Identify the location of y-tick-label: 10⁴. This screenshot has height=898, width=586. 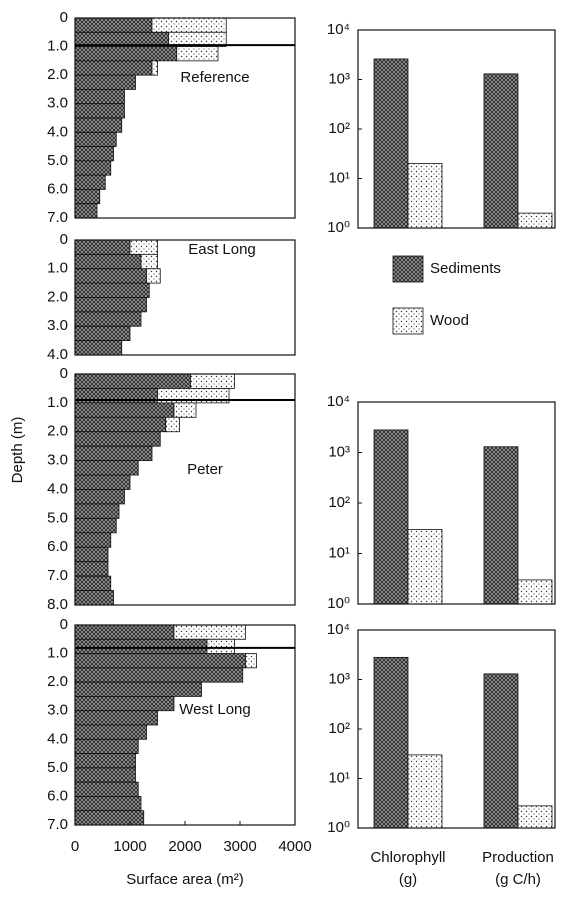
(338, 401).